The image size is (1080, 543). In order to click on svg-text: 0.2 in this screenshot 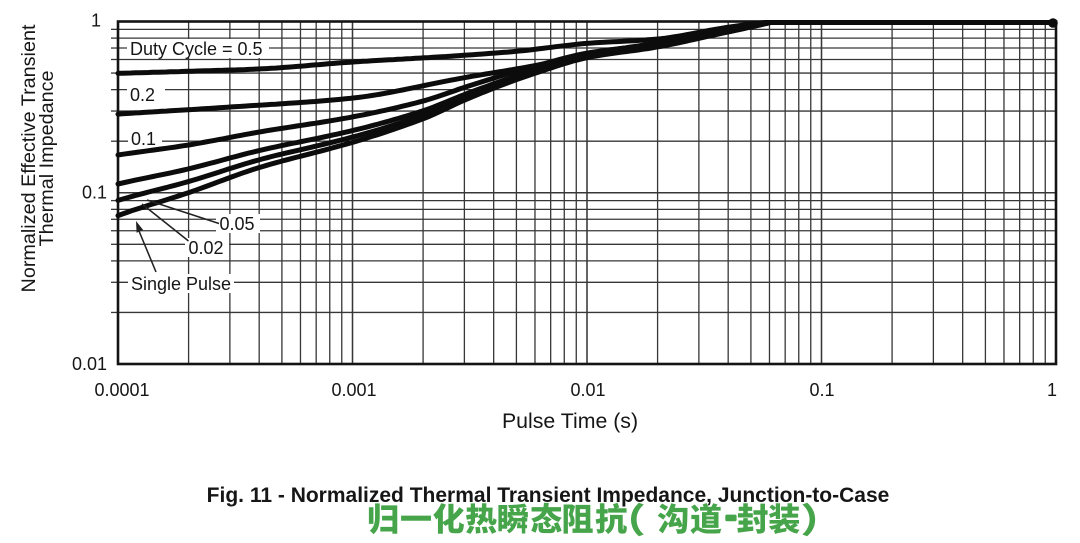, I will do `click(142, 95)`.